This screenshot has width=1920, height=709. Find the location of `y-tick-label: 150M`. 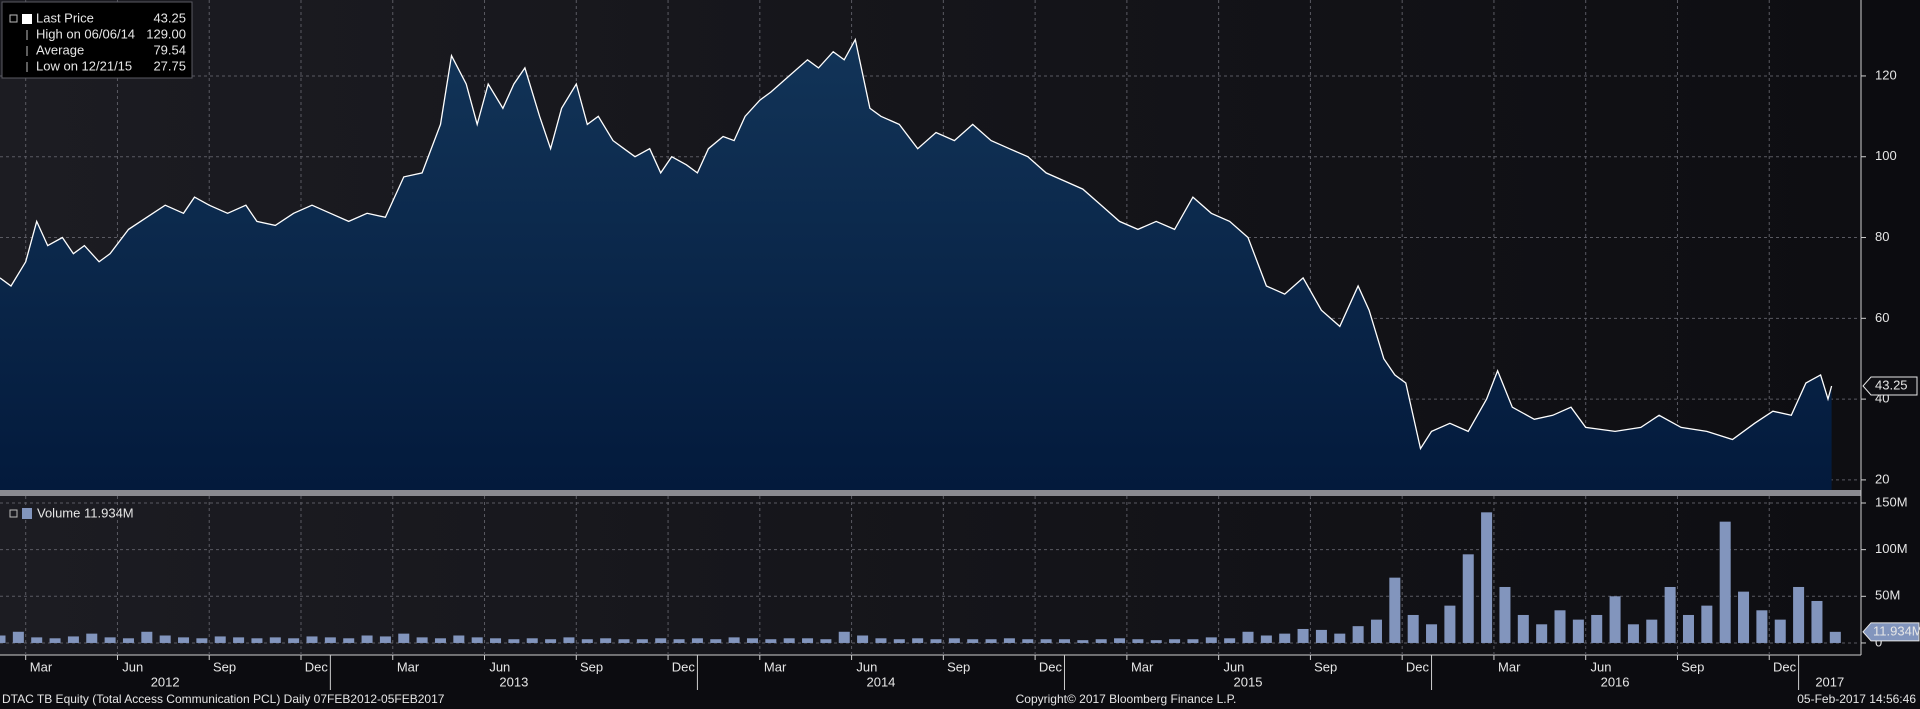

y-tick-label: 150M is located at coordinates (1891, 501).